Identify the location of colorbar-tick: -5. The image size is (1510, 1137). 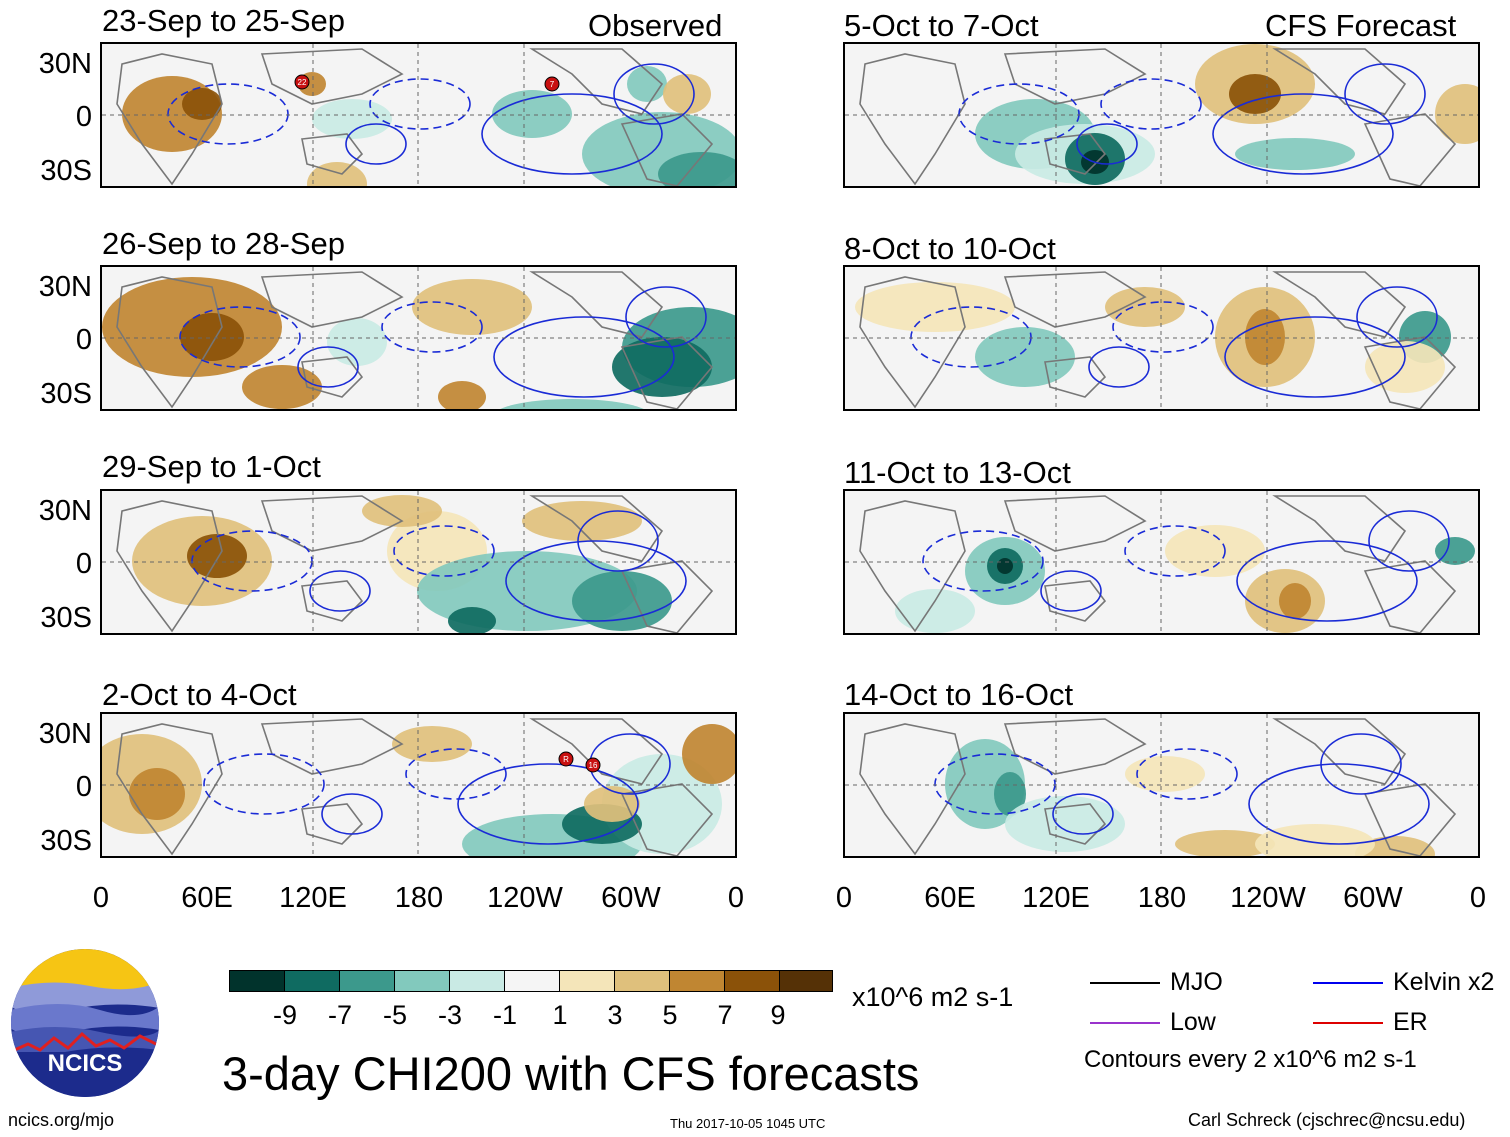
(395, 1015).